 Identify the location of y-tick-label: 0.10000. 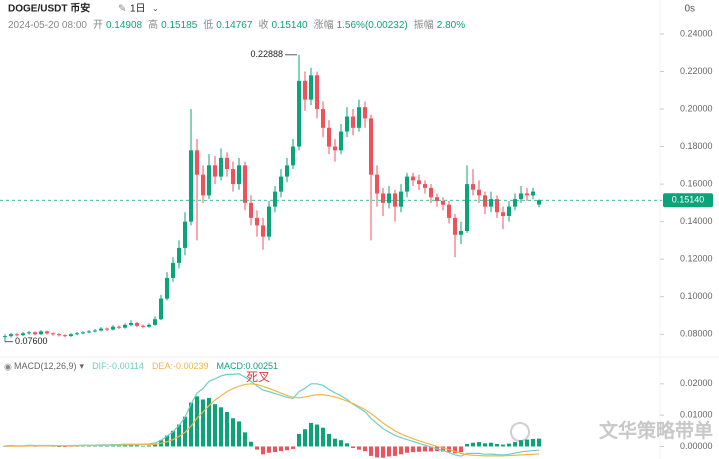
(696, 296).